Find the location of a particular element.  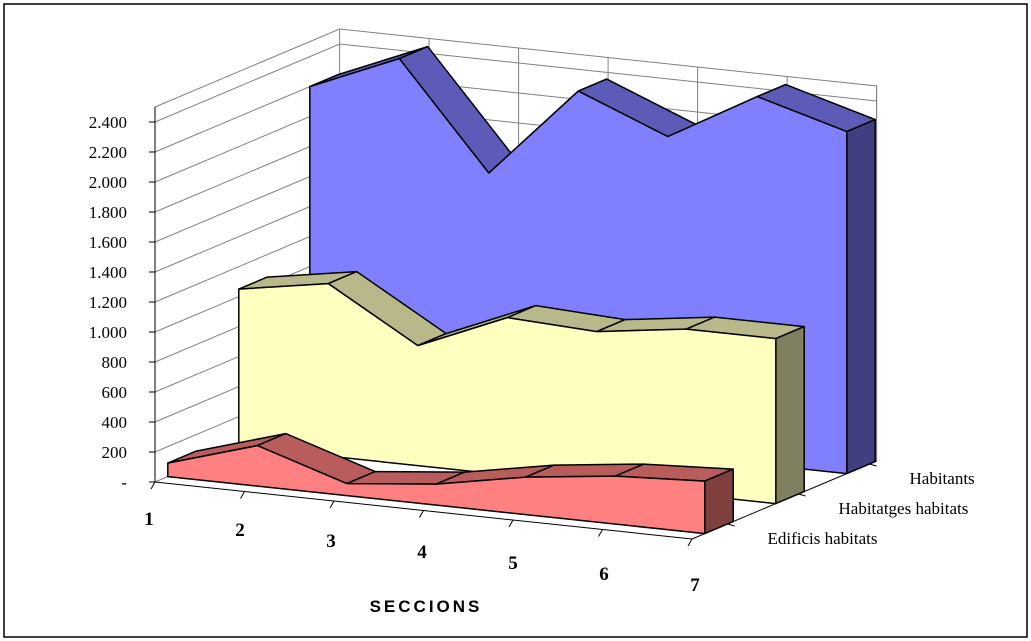

y-tick-label: 2.200 is located at coordinates (108, 152).